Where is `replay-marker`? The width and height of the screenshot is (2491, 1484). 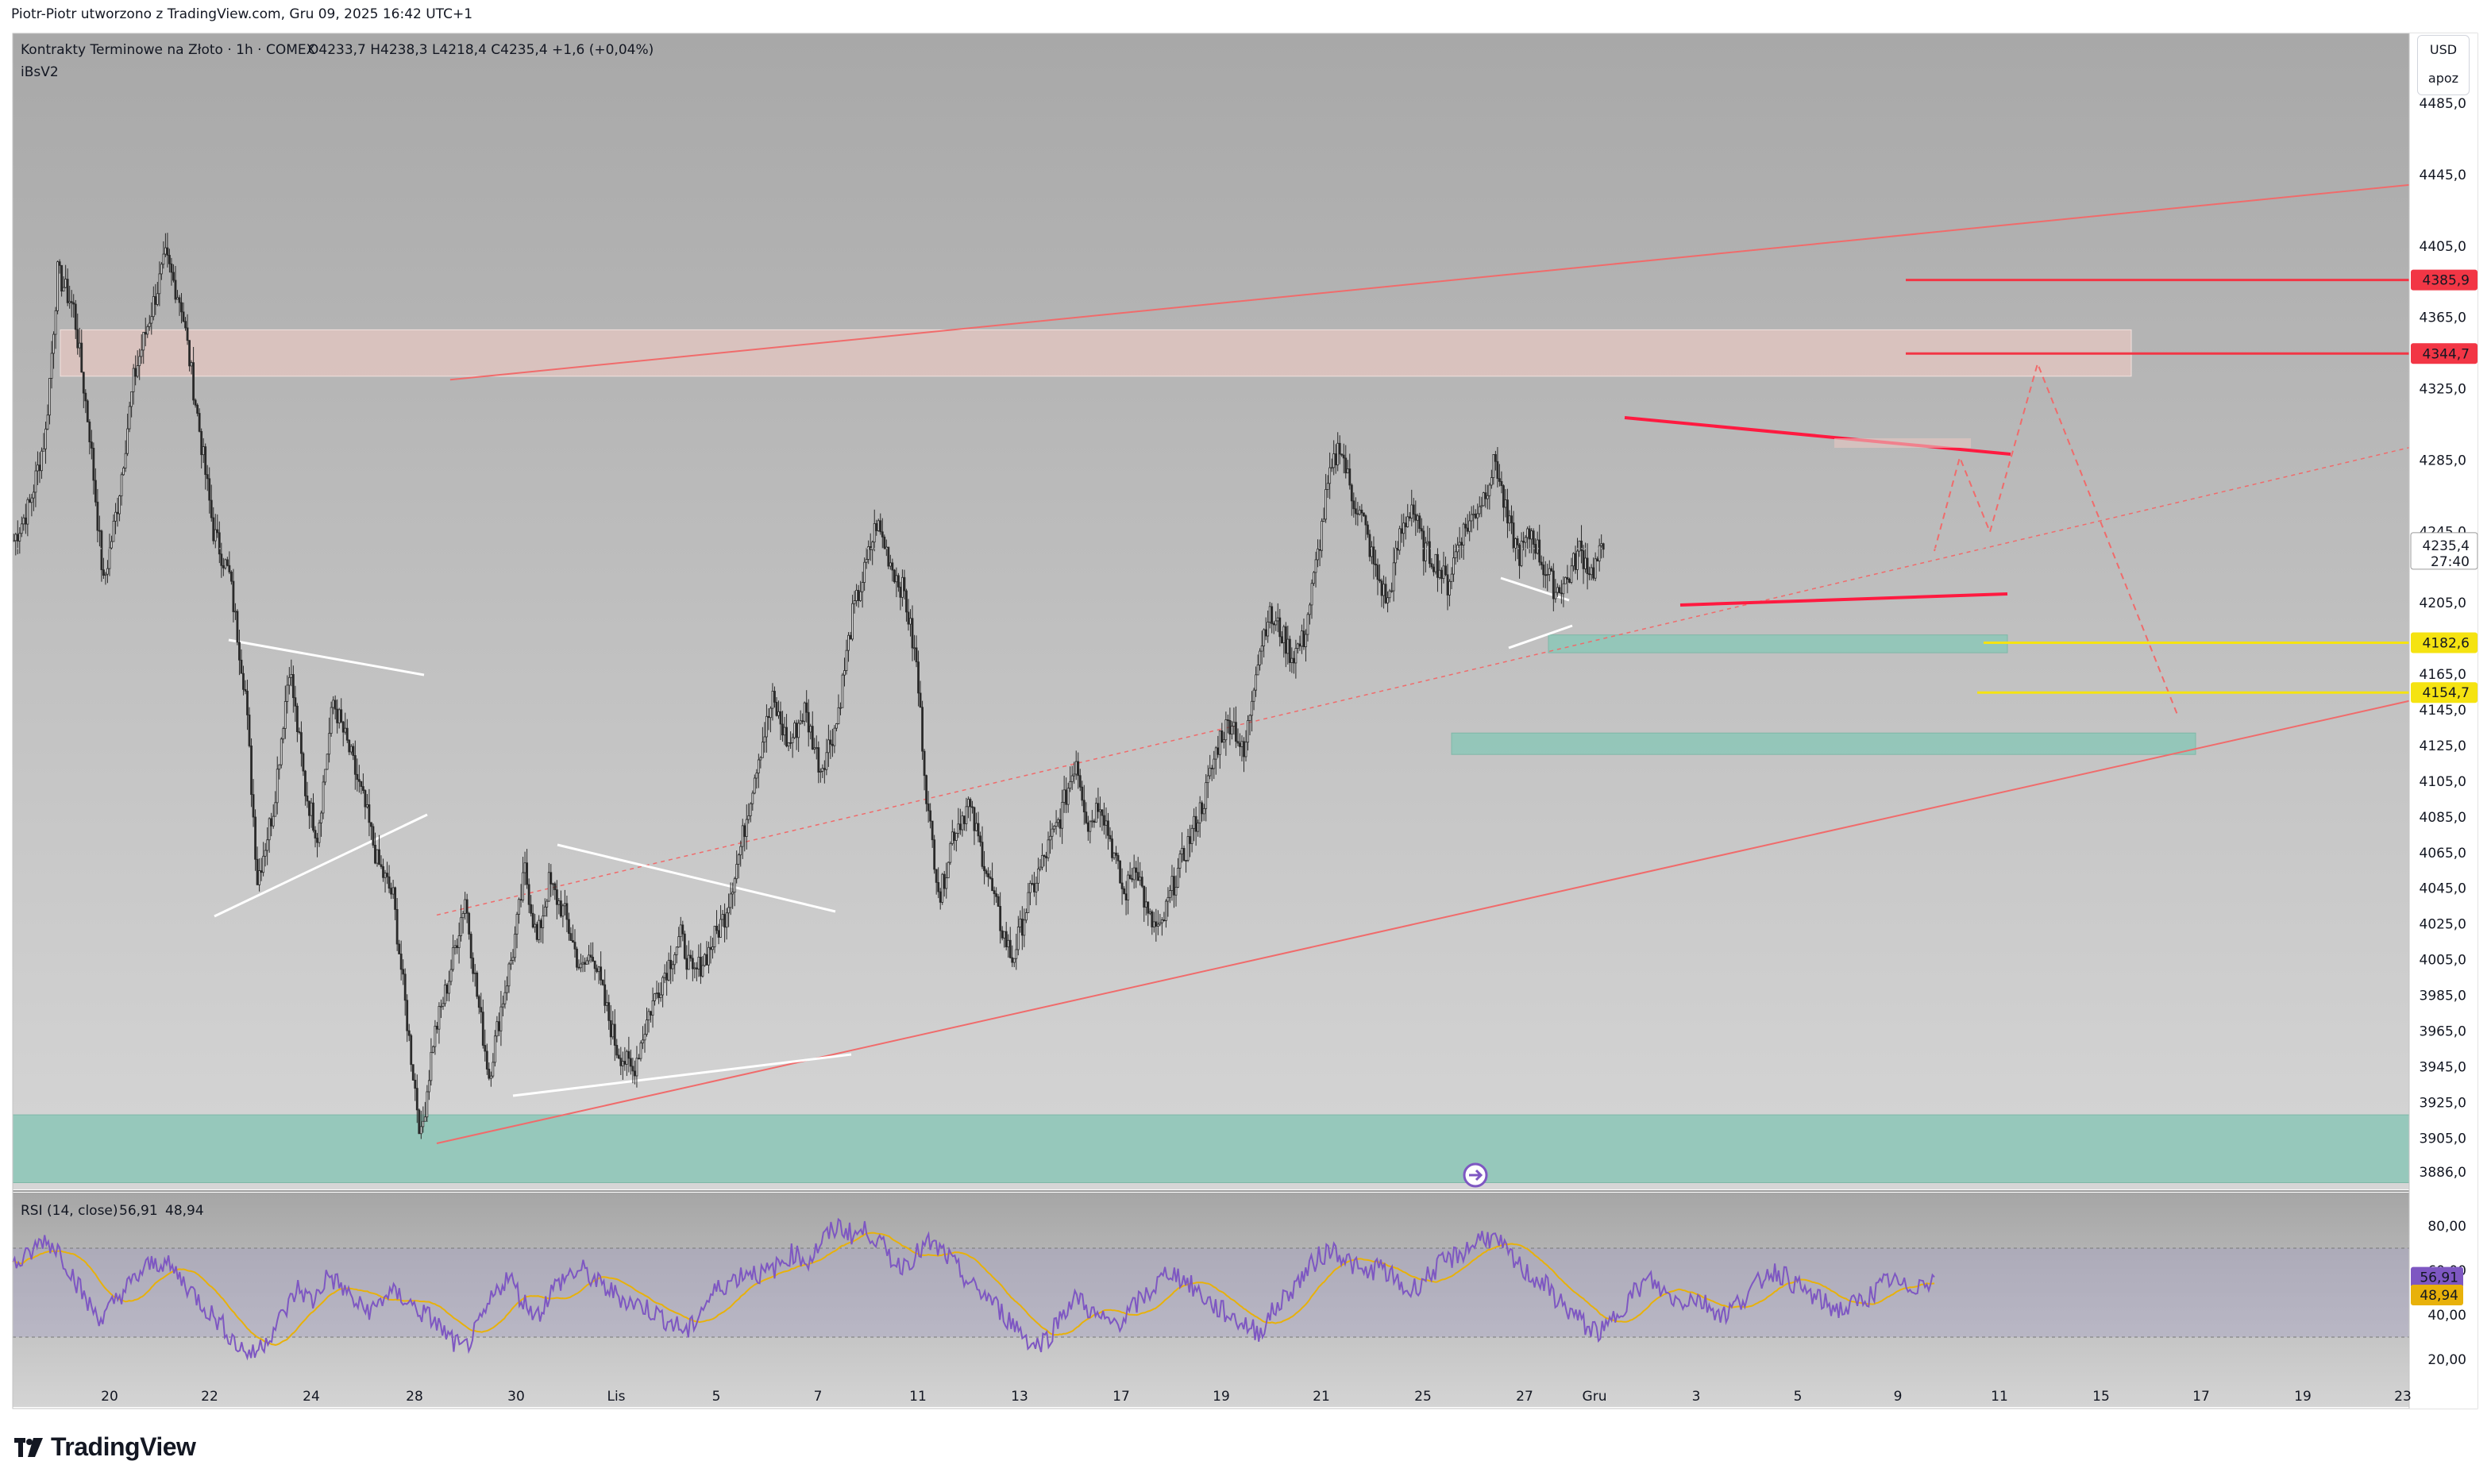
replay-marker is located at coordinates (1475, 1175).